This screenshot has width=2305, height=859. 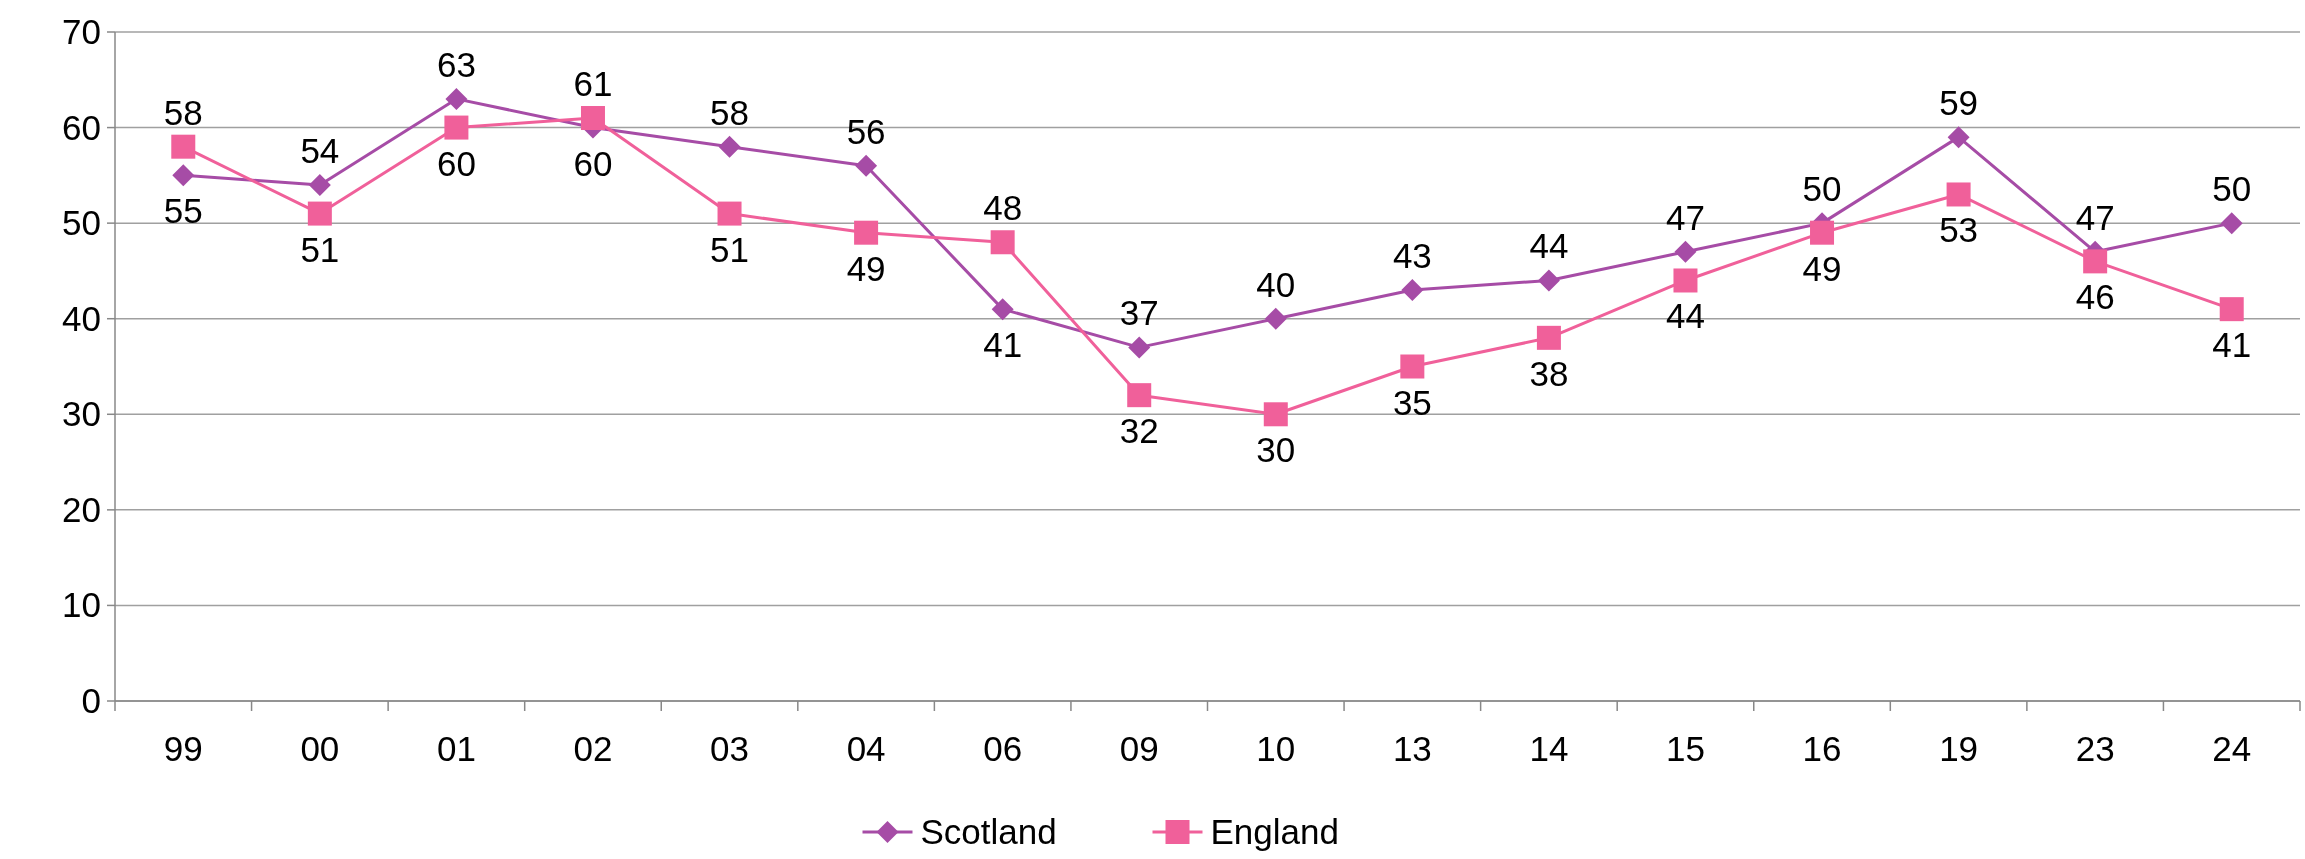 I want to click on x-tick-label: 24, so click(x=2232, y=748).